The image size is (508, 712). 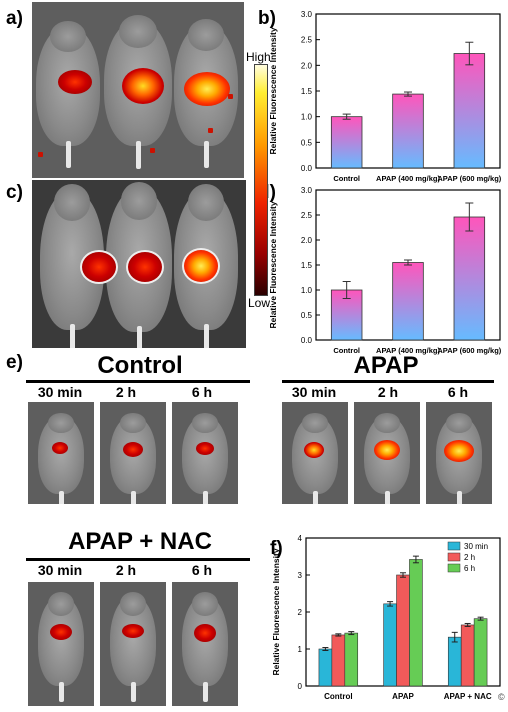 What do you see at coordinates (408, 350) in the screenshot?
I see `x-tick-label: APAP (400 mg/kg)` at bounding box center [408, 350].